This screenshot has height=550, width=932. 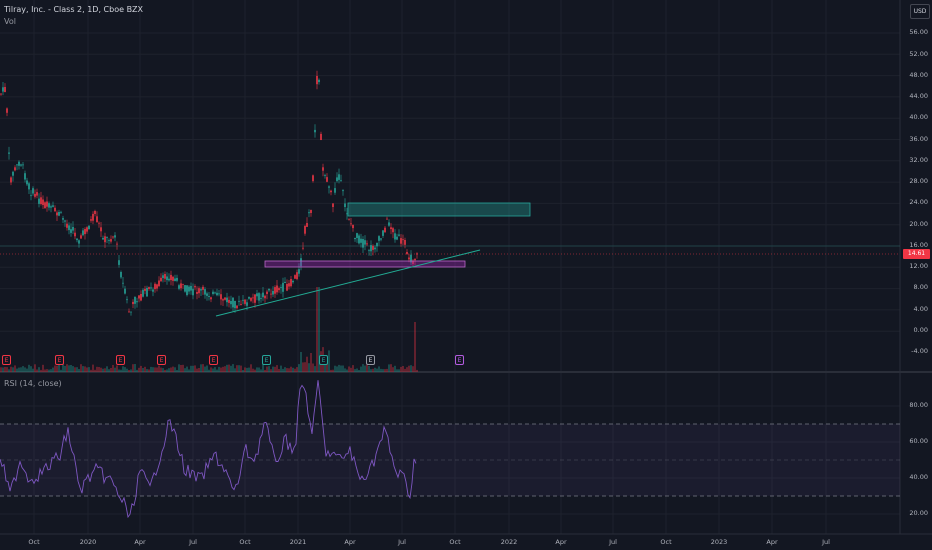 I want to click on time-tick: Oct, so click(x=34, y=542).